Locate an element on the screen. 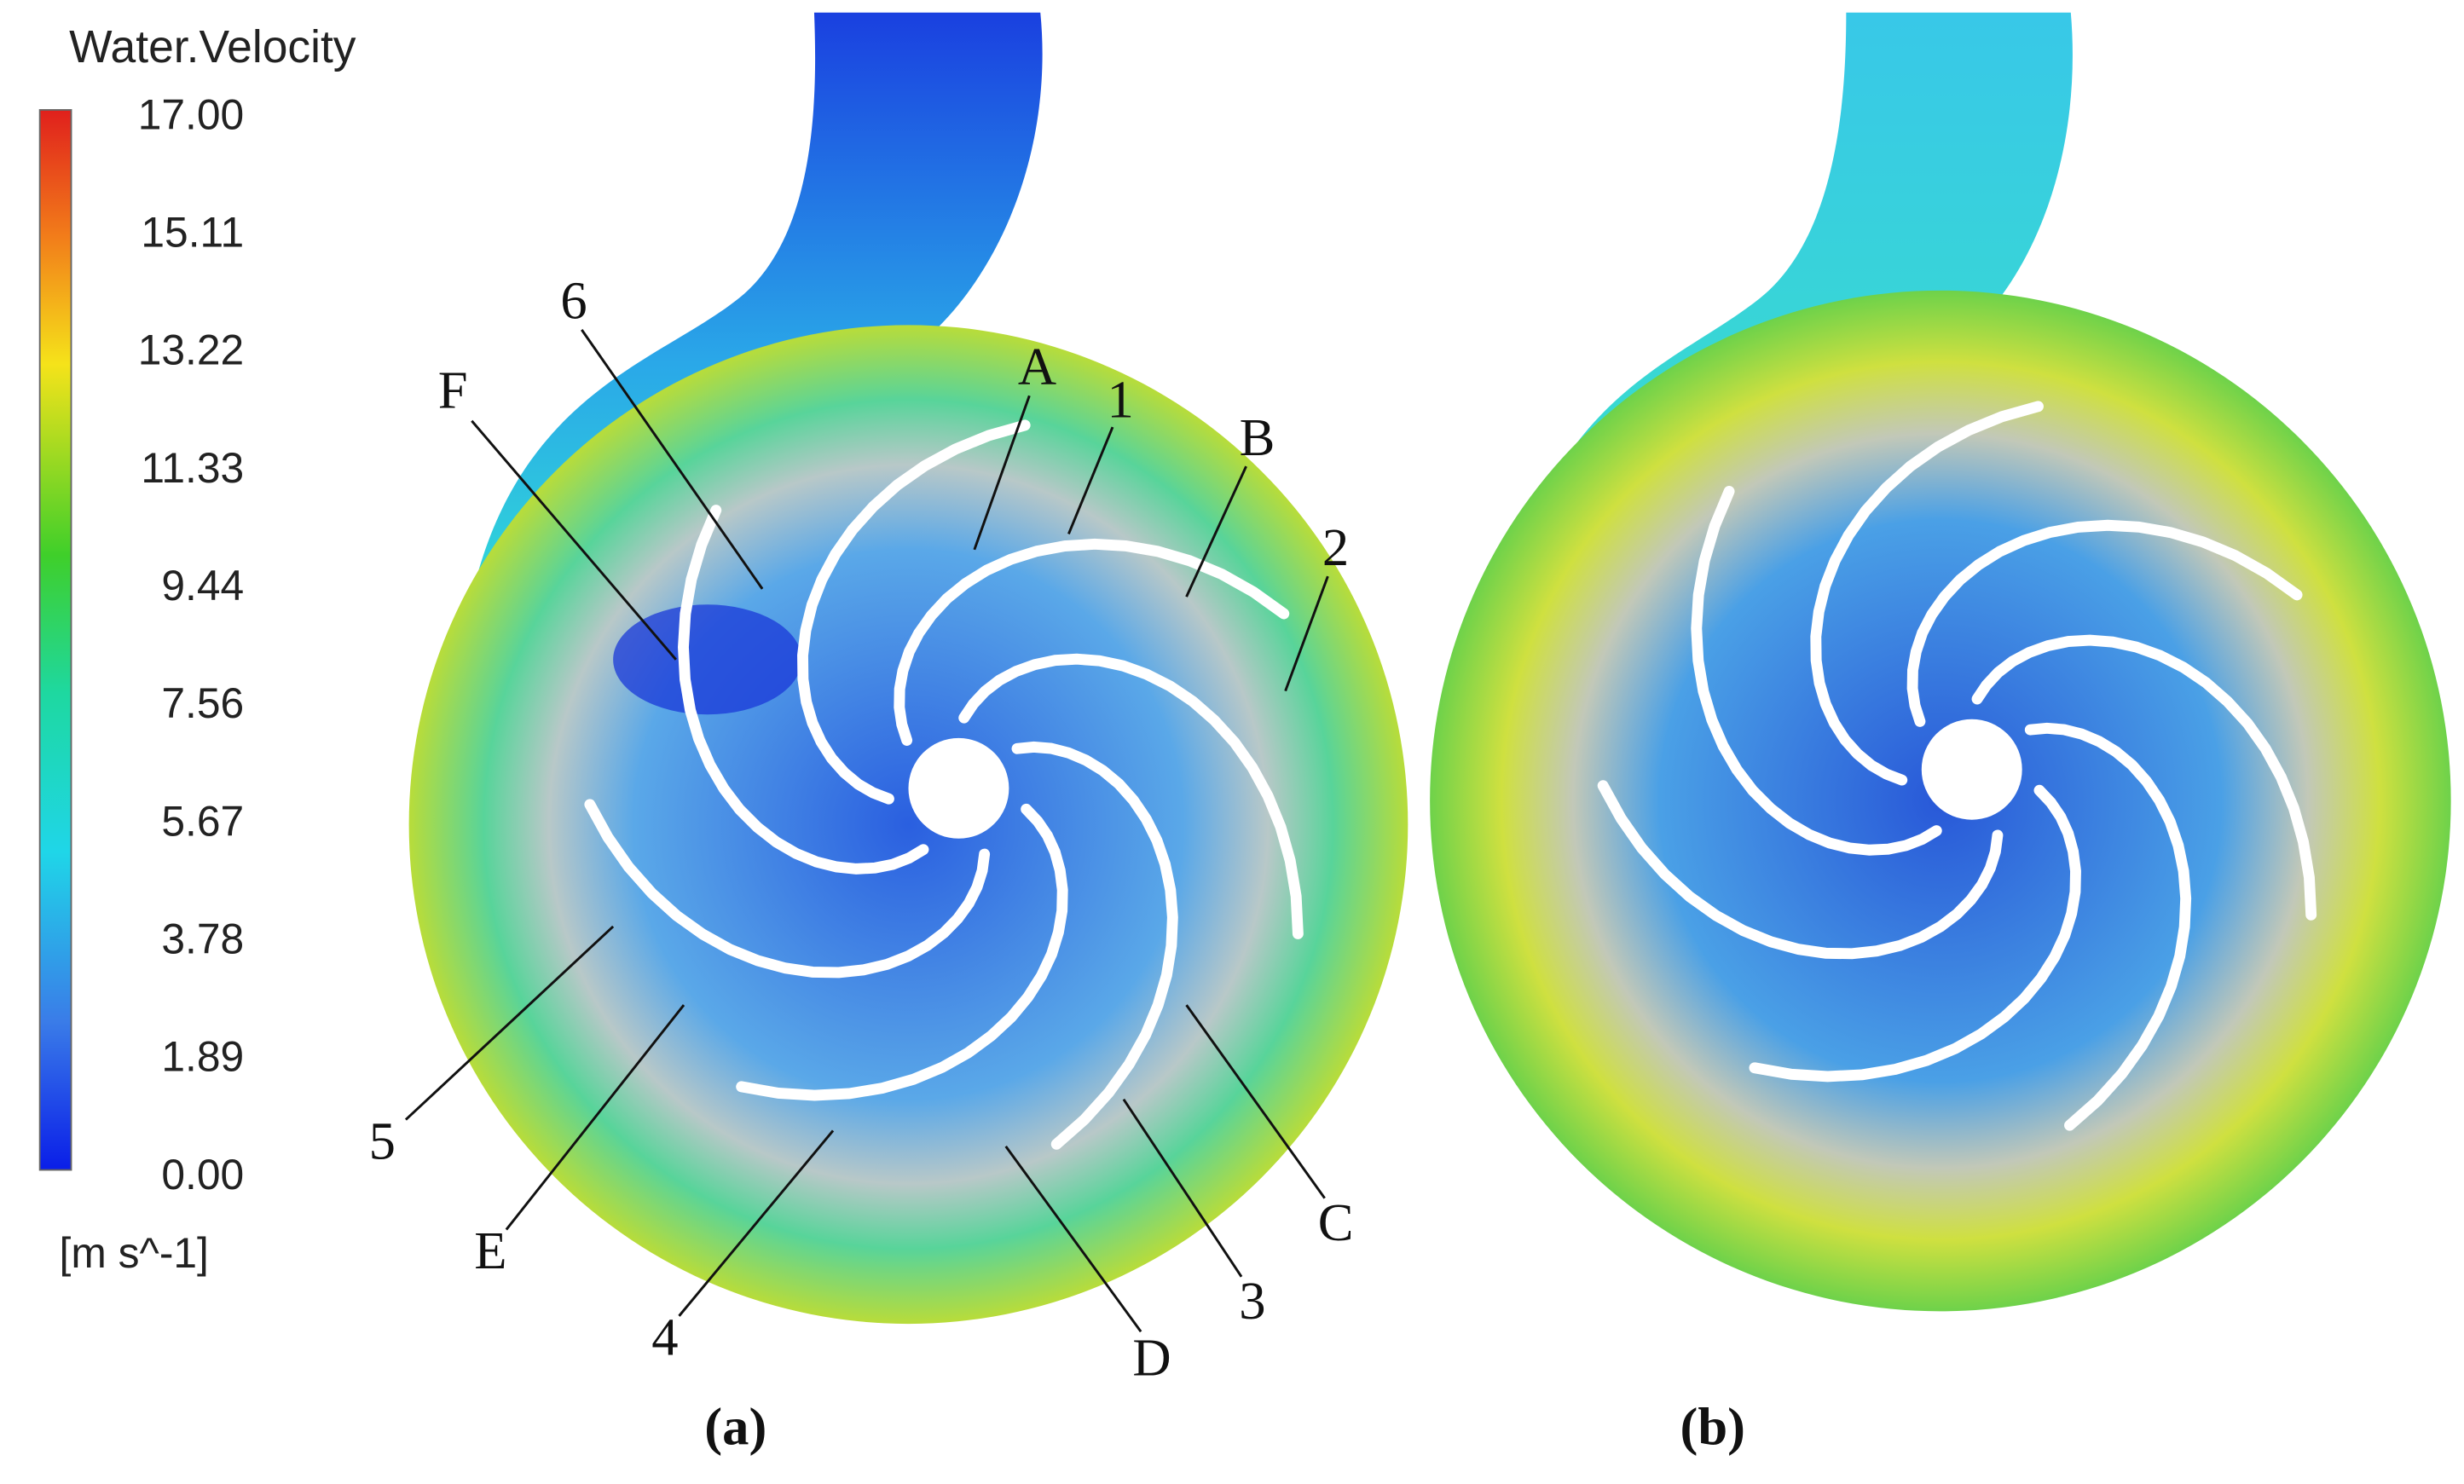  colorbar is located at coordinates (55, 640).